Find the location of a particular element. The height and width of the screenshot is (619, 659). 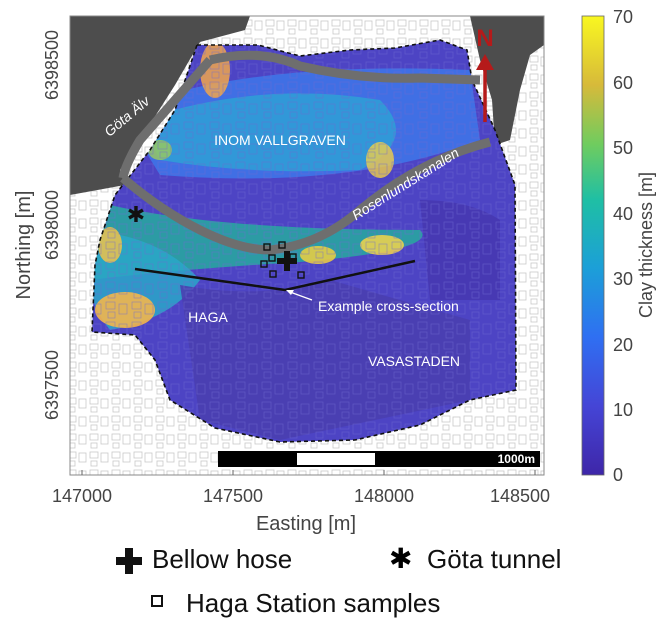

x-axis-title: Easting [m] is located at coordinates (306, 524).